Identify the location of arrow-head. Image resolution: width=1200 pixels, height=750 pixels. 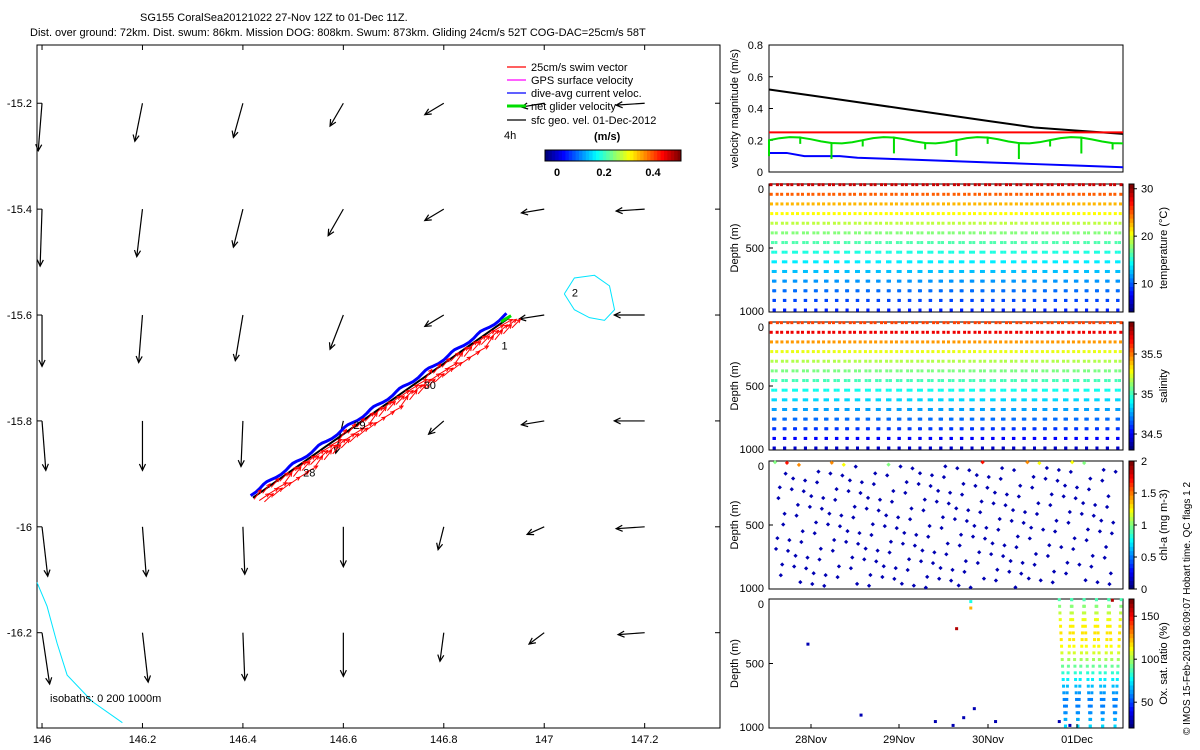
(295, 469).